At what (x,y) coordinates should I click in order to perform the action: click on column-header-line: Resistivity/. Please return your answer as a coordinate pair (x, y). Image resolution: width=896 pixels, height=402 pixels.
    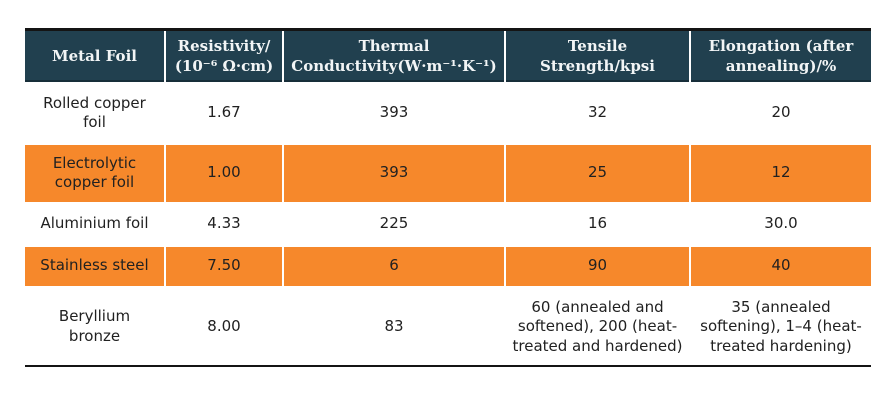
    Looking at the image, I should click on (224, 46).